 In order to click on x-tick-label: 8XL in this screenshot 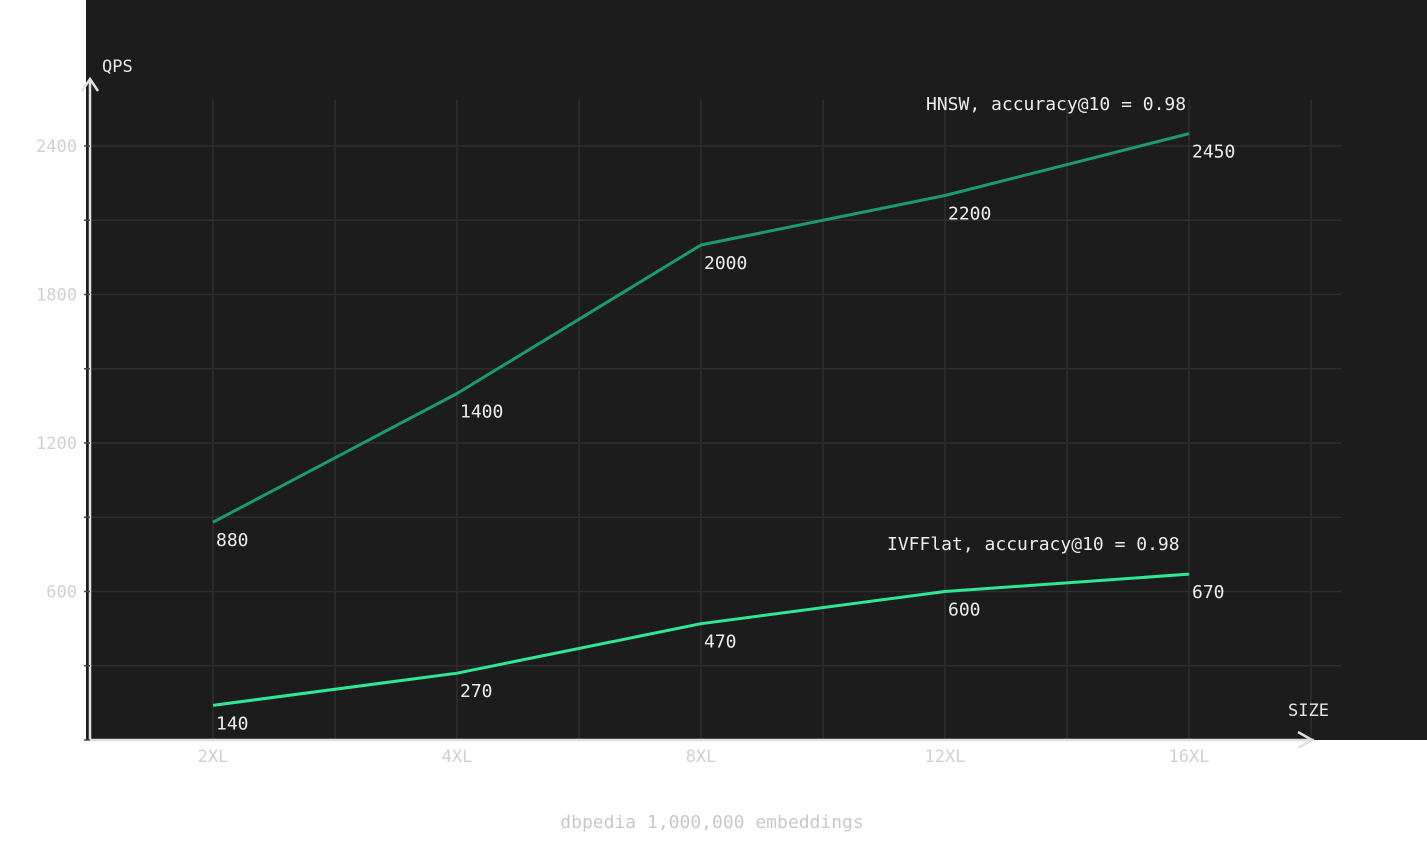, I will do `click(701, 757)`.